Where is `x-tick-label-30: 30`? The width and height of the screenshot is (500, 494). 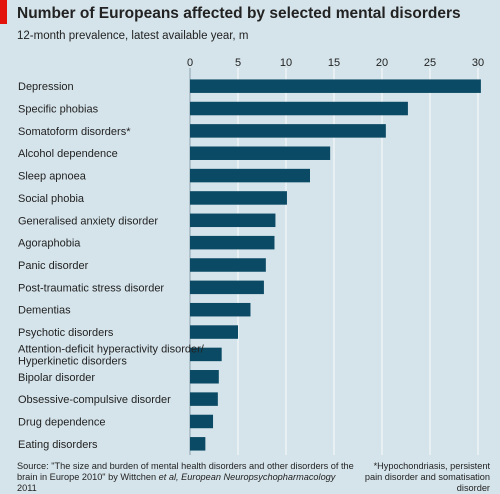 x-tick-label-30: 30 is located at coordinates (478, 63).